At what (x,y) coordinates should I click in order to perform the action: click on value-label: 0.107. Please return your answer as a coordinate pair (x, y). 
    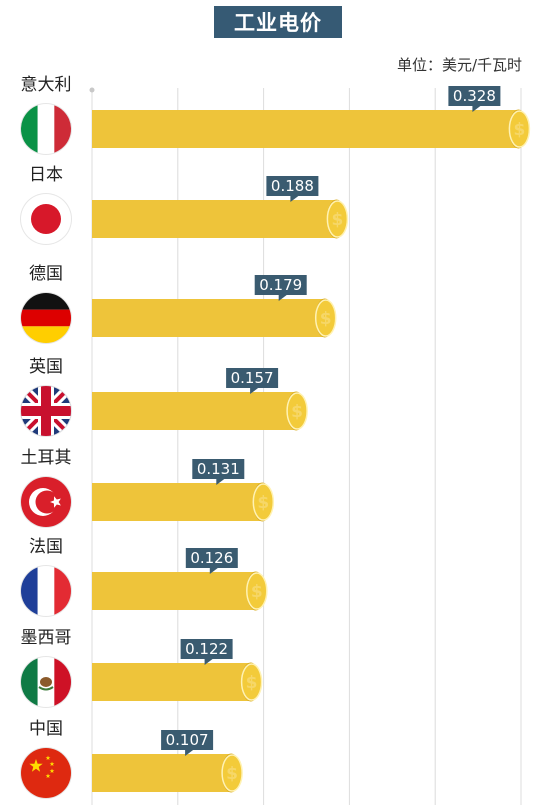
    Looking at the image, I should click on (187, 740).